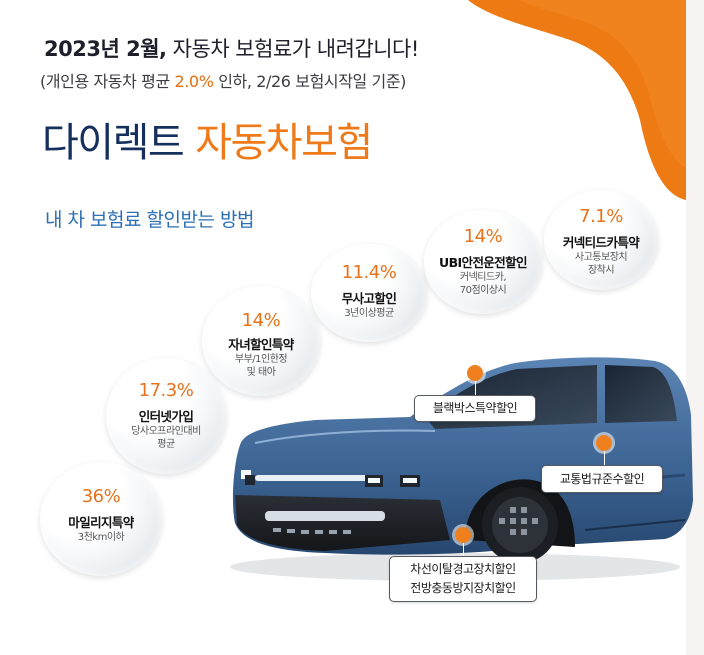  I want to click on lane-warning-marker-line, so click(463, 549).